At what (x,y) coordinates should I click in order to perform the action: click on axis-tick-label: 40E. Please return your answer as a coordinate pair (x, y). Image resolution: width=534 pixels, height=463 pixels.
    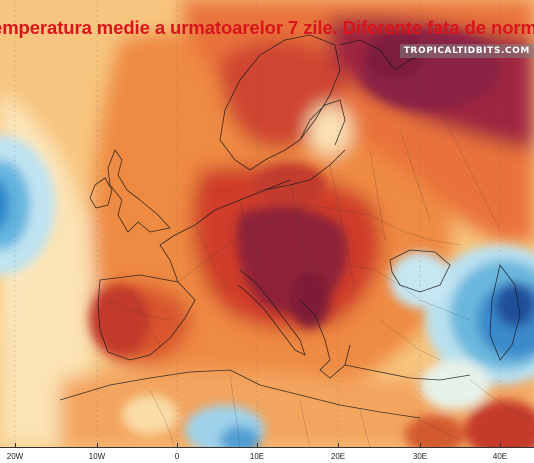
    Looking at the image, I should click on (500, 456).